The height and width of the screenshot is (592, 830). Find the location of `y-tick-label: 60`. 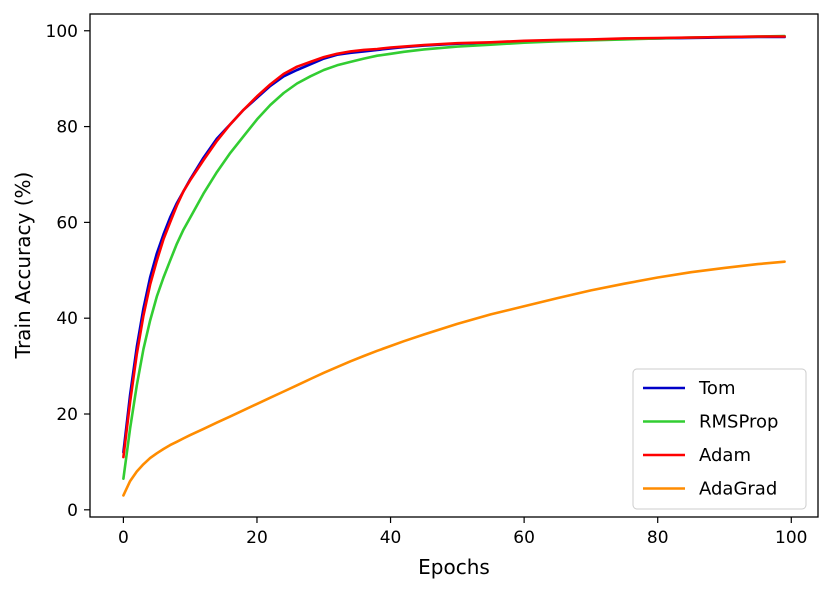

y-tick-label: 60 is located at coordinates (67, 223).